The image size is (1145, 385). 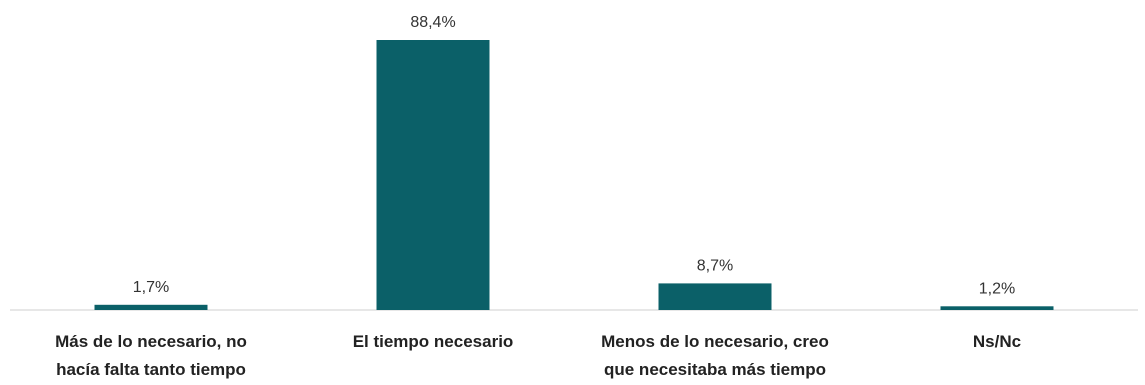 What do you see at coordinates (997, 341) in the screenshot?
I see `category-label-4-line-1: Ns/Nc` at bounding box center [997, 341].